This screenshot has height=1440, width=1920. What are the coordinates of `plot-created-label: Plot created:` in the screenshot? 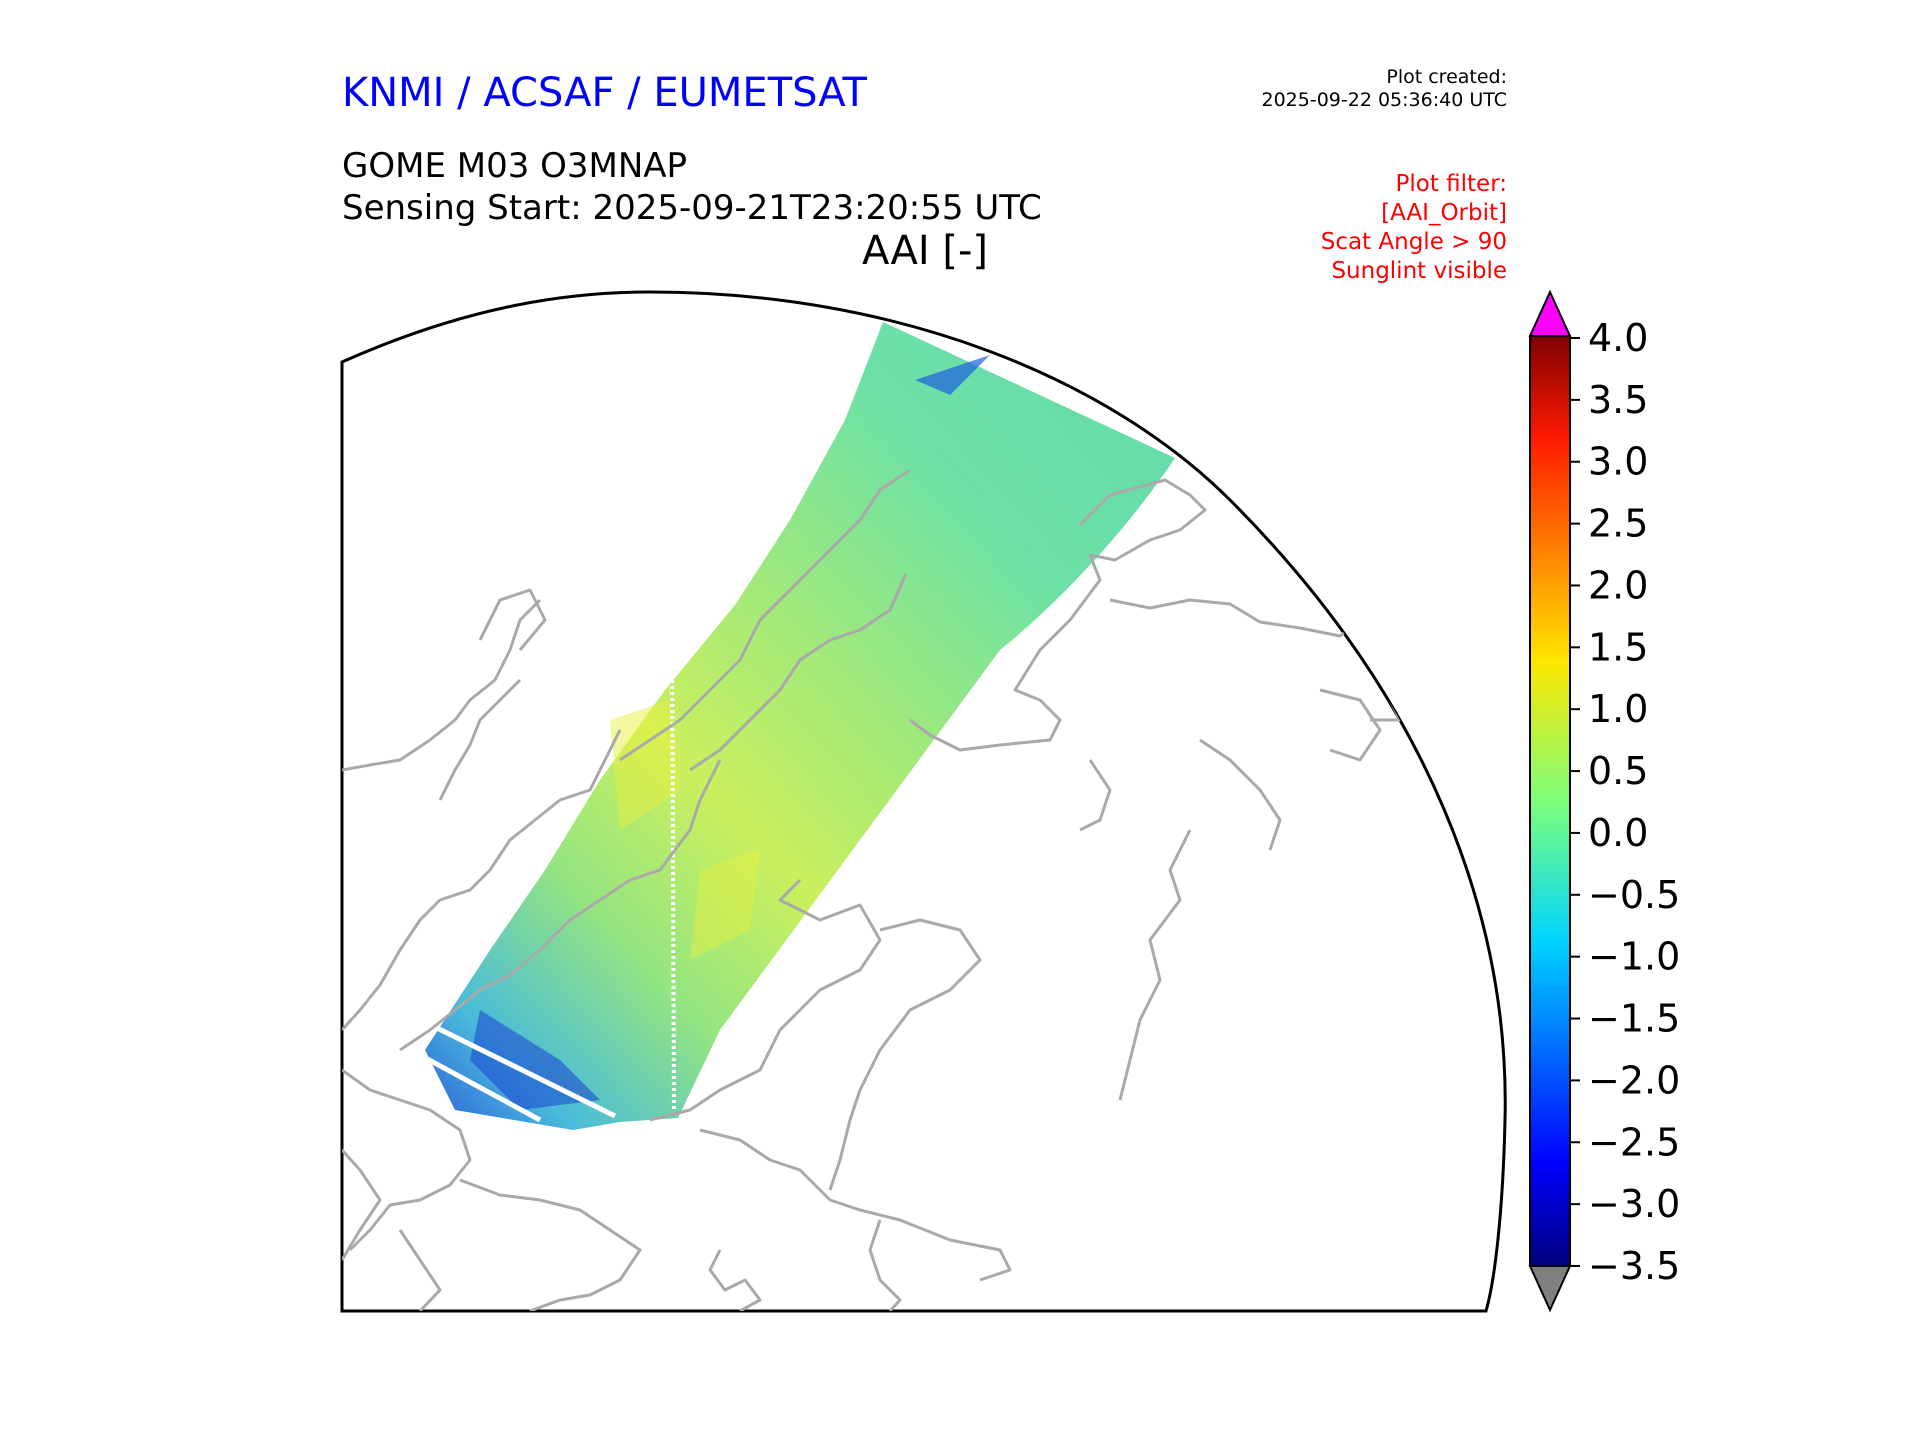 It's located at (1446, 77).